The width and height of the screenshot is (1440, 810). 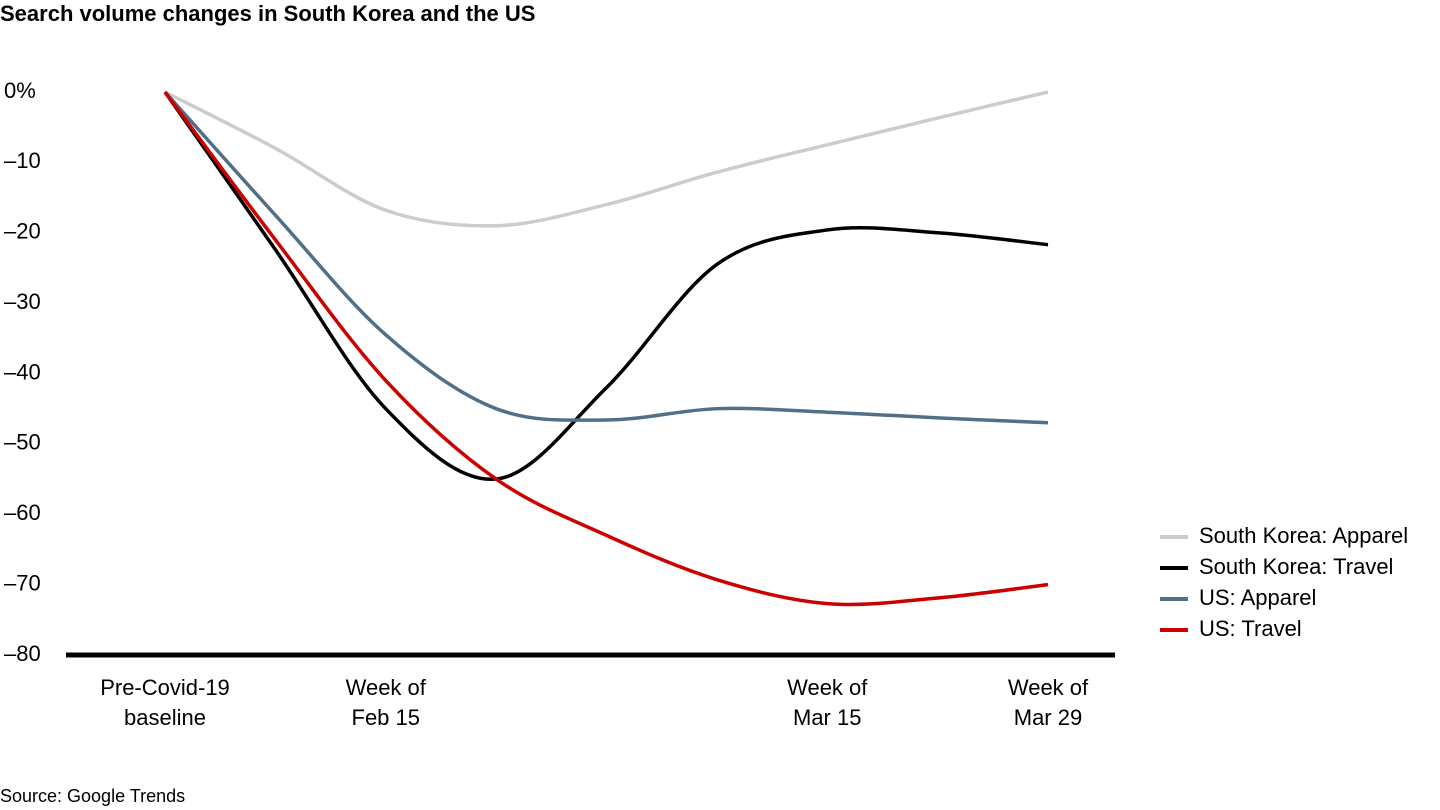 I want to click on legend-label: South Korea: Apparel, so click(x=1303, y=535).